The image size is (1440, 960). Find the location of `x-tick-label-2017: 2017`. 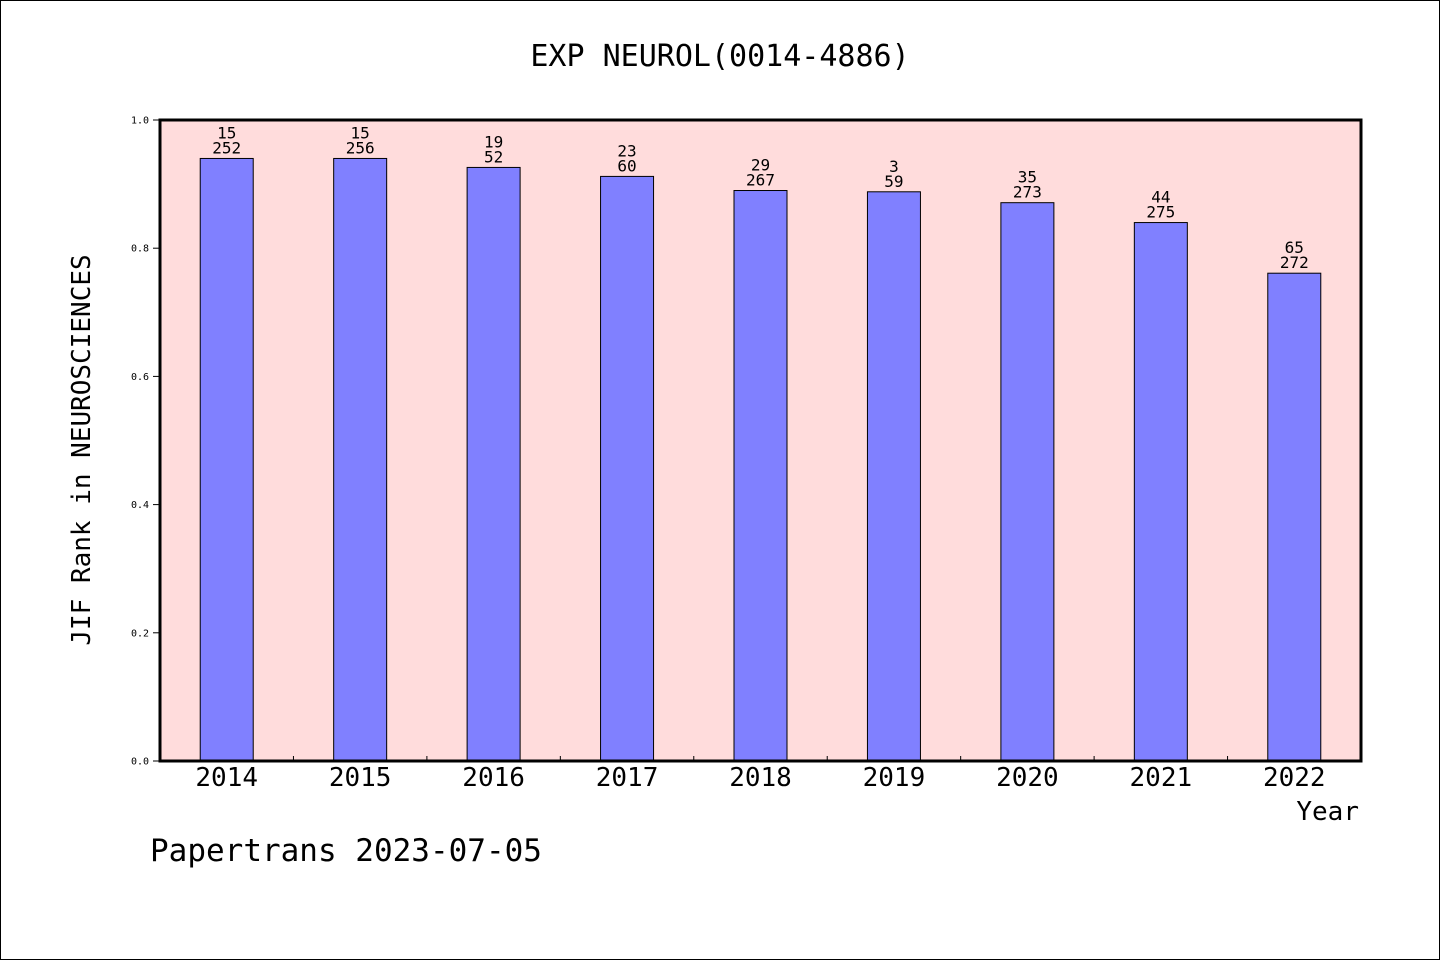

x-tick-label-2017: 2017 is located at coordinates (627, 778).